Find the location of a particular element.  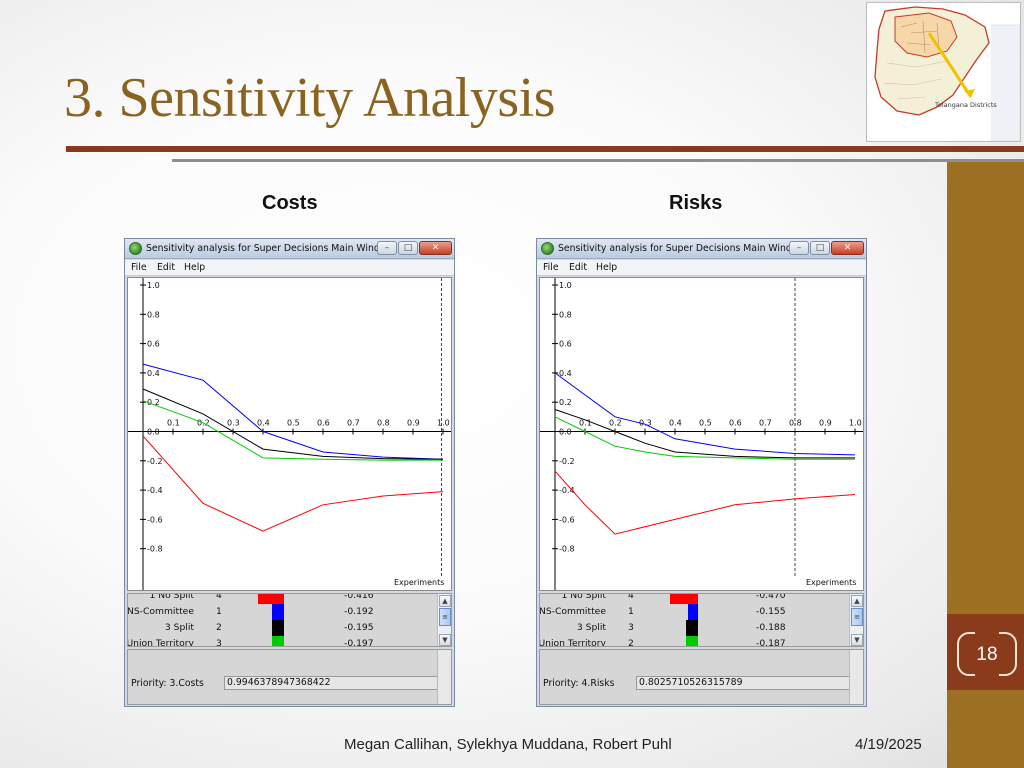

bar-s-union-territory is located at coordinates (278, 641).